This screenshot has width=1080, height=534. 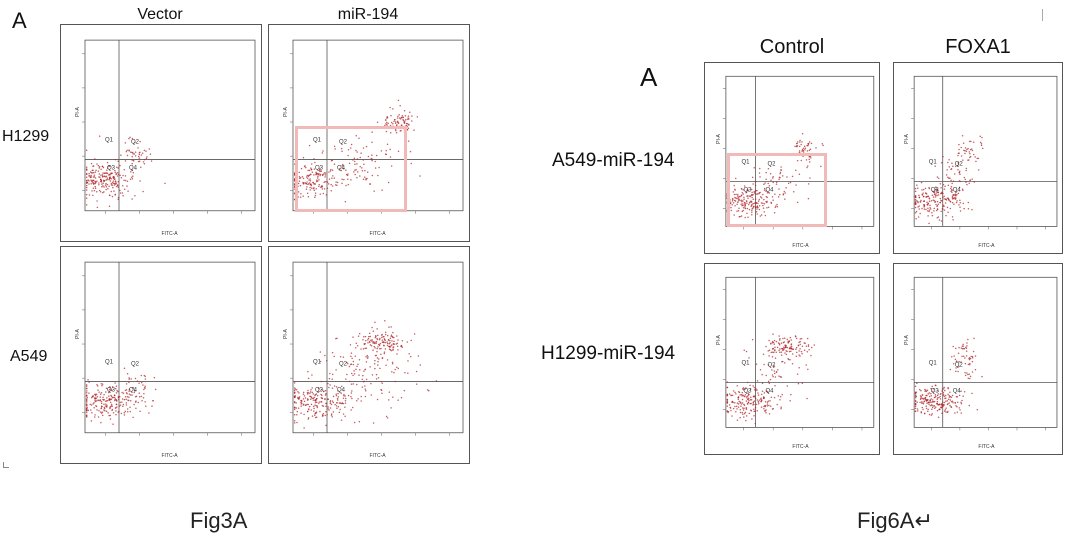 I want to click on flow-plot: Q1 Q2 Q3 Q4 FITC-A PI-A, so click(x=792, y=359).